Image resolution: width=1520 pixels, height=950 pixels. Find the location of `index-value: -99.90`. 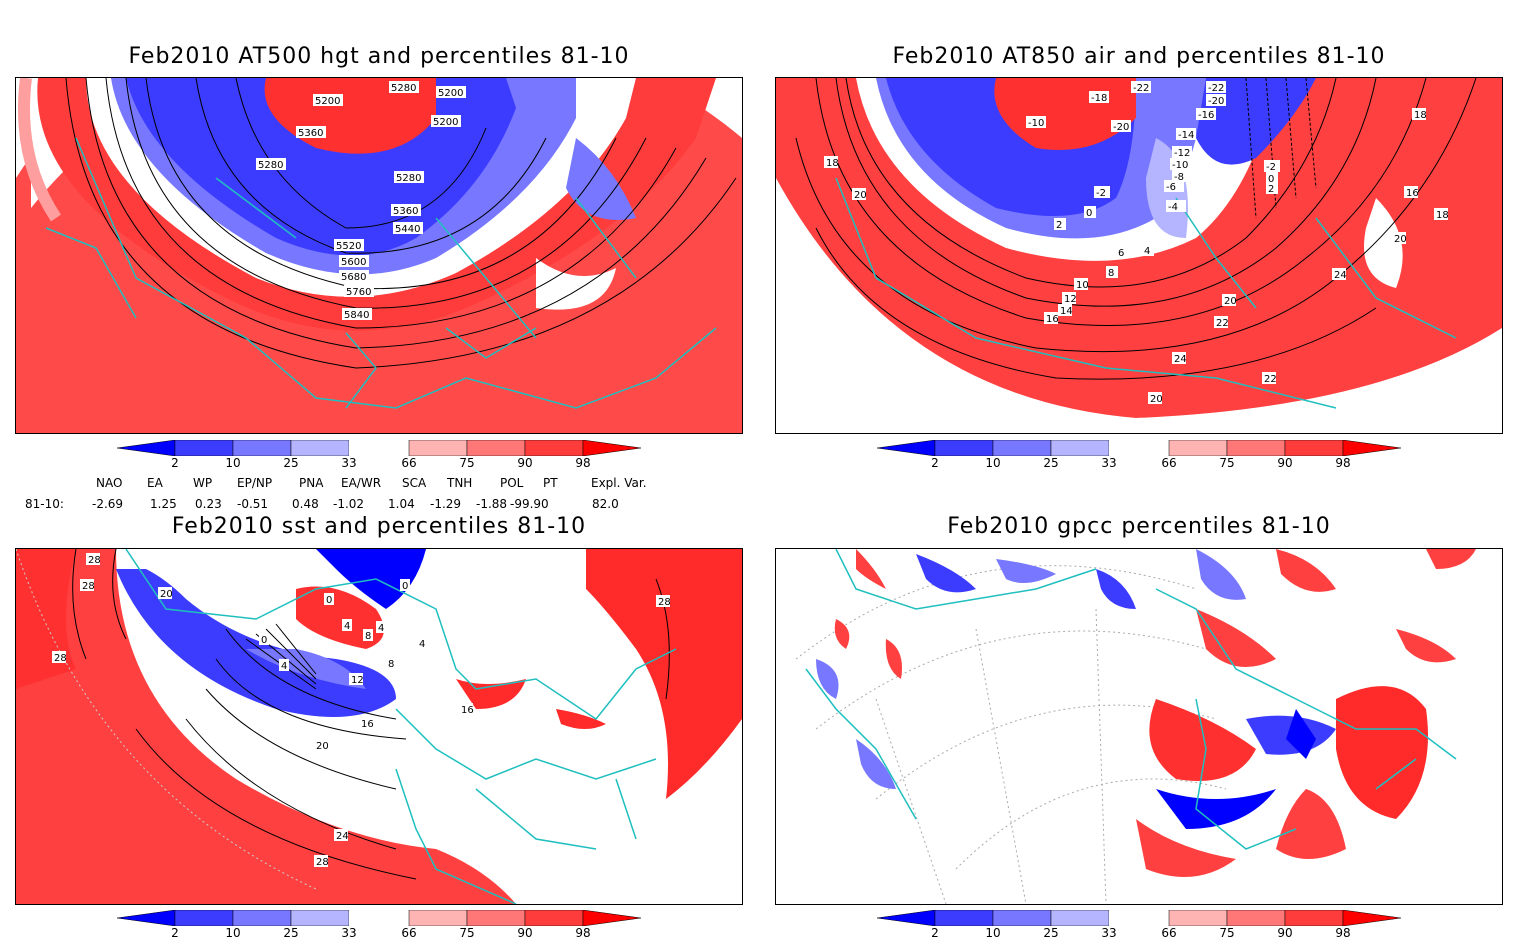

index-value: -99.90 is located at coordinates (529, 504).